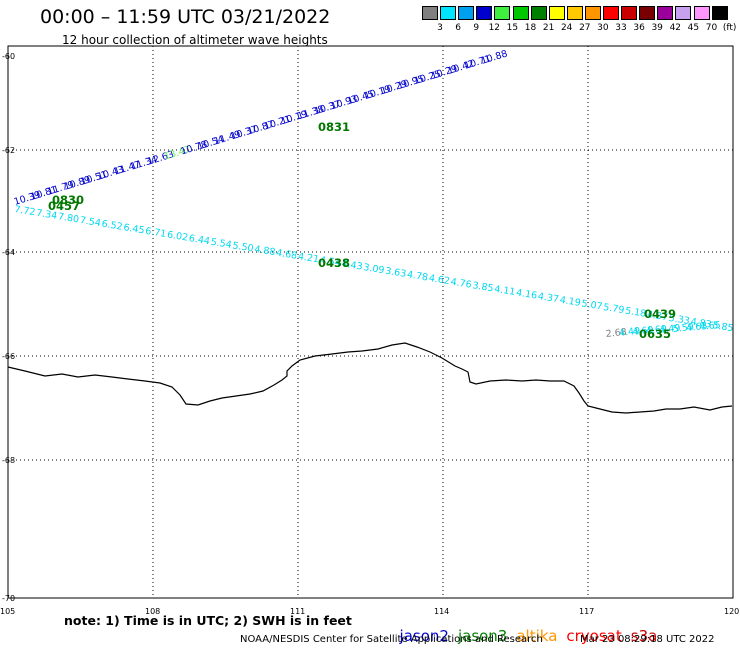 The height and width of the screenshot is (650, 740). Describe the element at coordinates (710, 326) in the screenshot. I see `swh-value: 4.65` at that location.